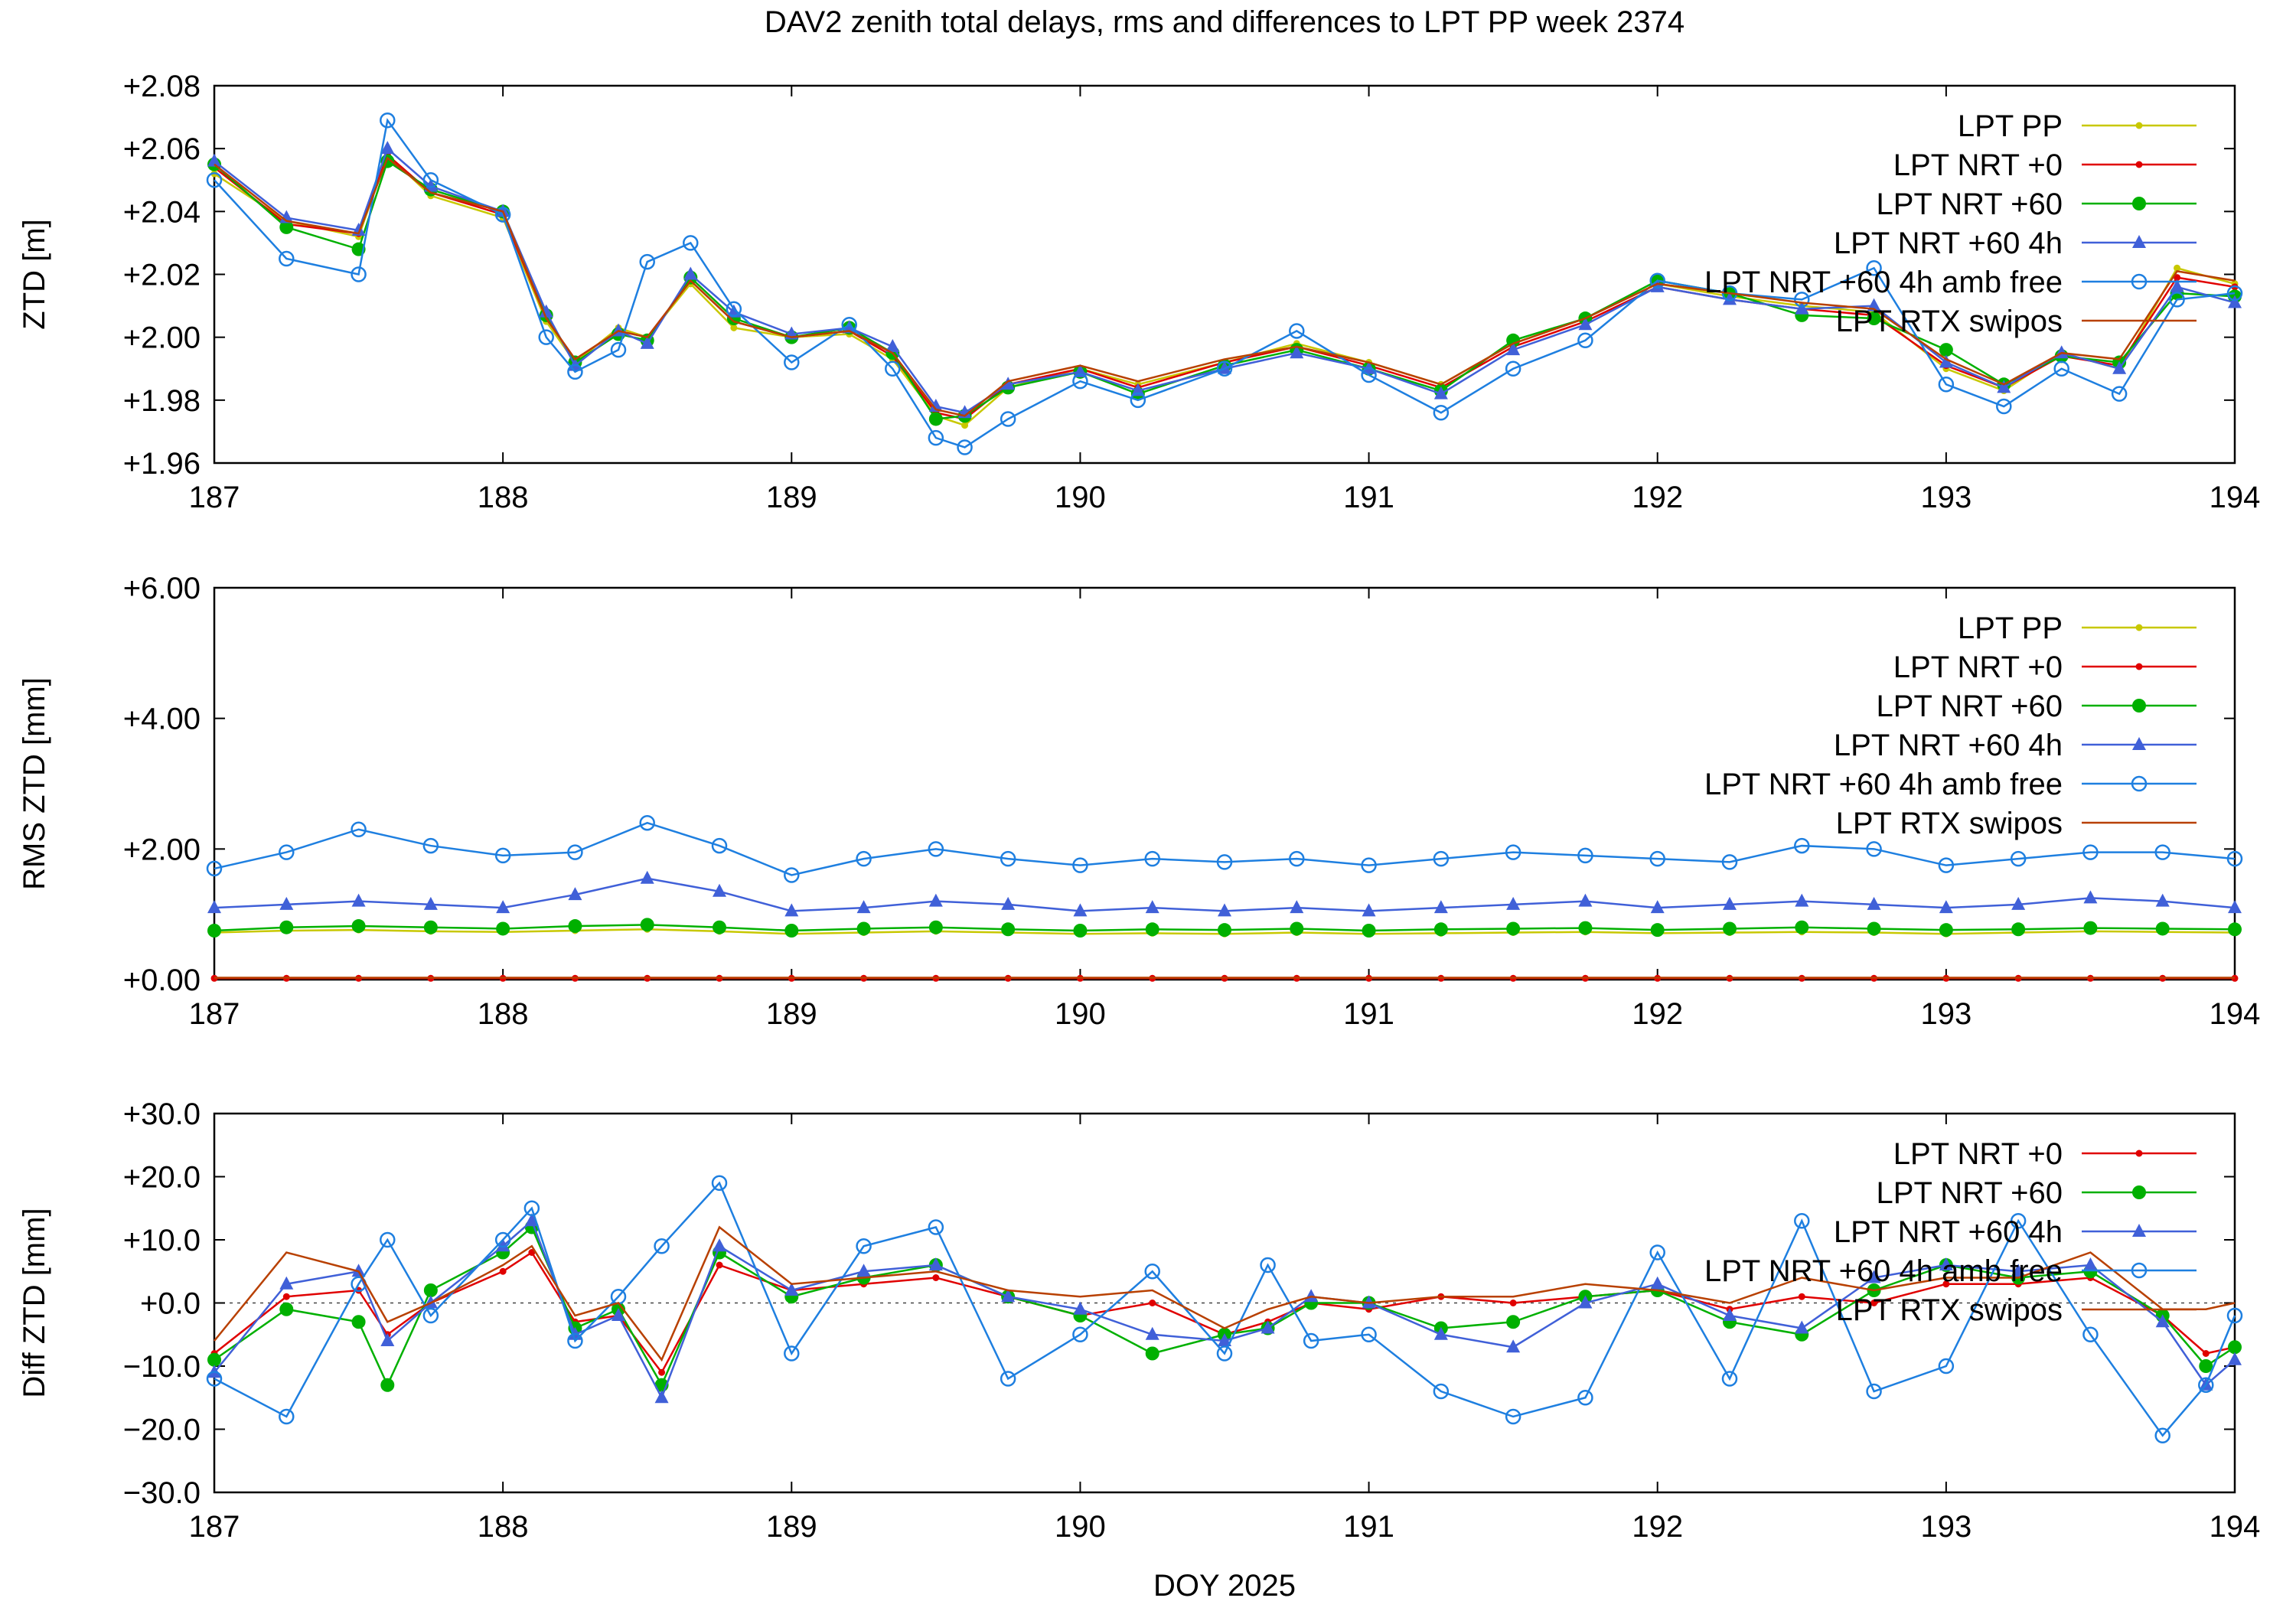 This screenshot has height=1611, width=2296. What do you see at coordinates (2235, 1014) in the screenshot?
I see `rms-x-tick-label: 194` at bounding box center [2235, 1014].